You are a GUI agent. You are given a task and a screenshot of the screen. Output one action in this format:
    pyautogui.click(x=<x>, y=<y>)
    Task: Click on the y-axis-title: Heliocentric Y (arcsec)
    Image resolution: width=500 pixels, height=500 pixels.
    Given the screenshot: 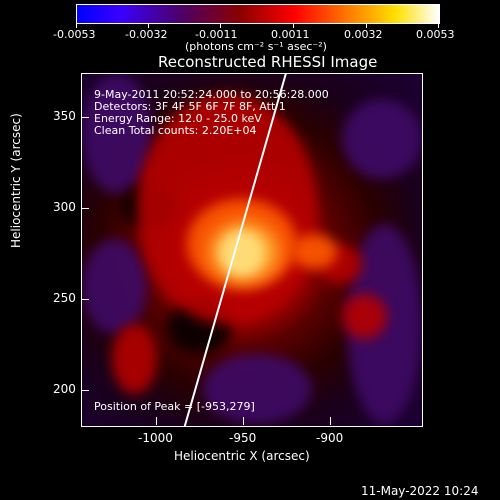 What is the action you would take?
    pyautogui.click(x=16, y=180)
    